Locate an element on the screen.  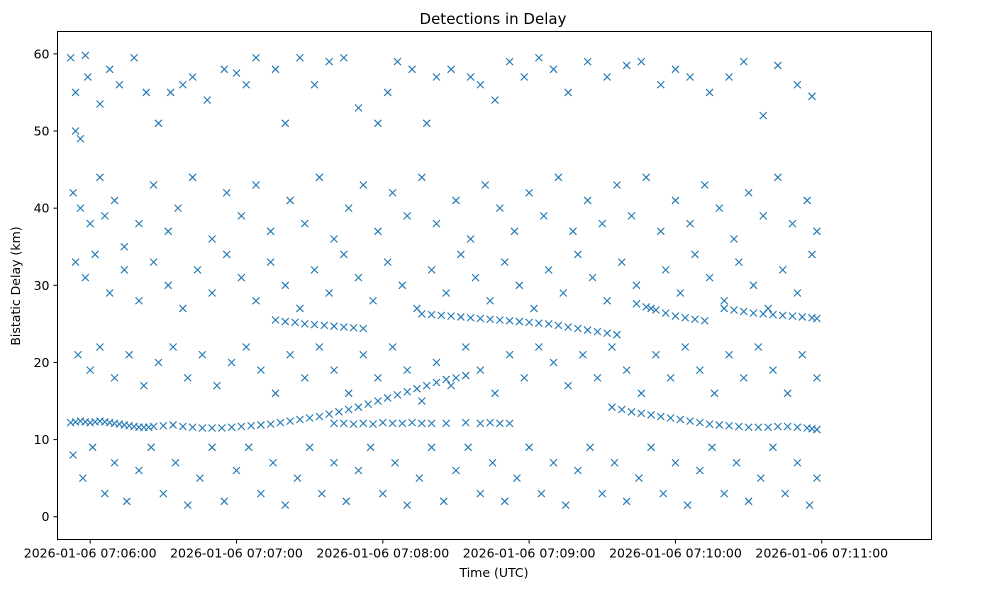
chart-title: Detections in Delay is located at coordinates (493, 19).